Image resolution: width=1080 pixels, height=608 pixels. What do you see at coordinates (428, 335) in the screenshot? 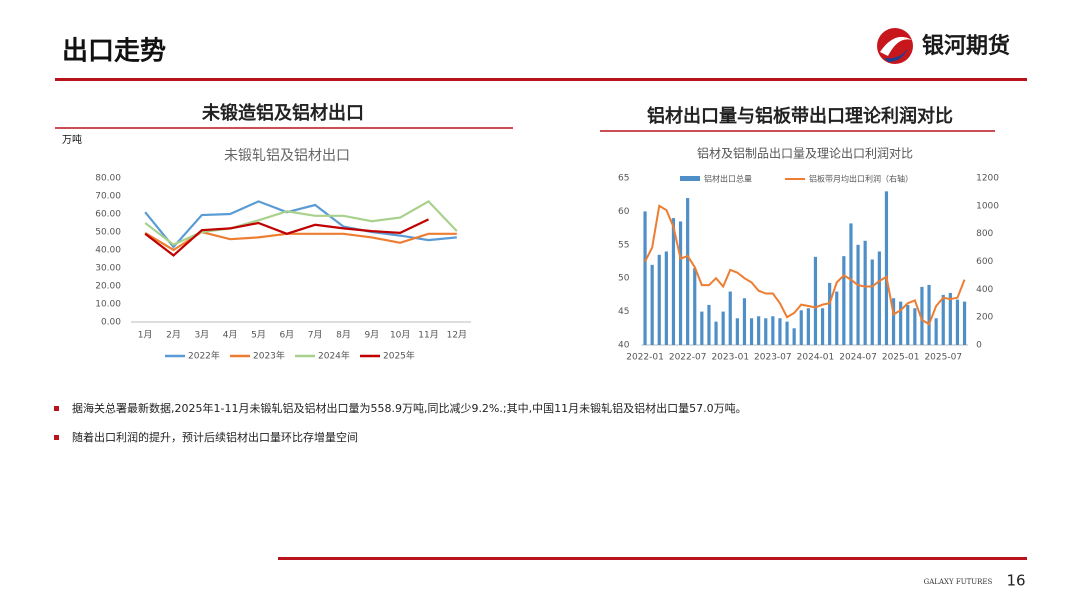
I see `x-tick-label: 11月` at bounding box center [428, 335].